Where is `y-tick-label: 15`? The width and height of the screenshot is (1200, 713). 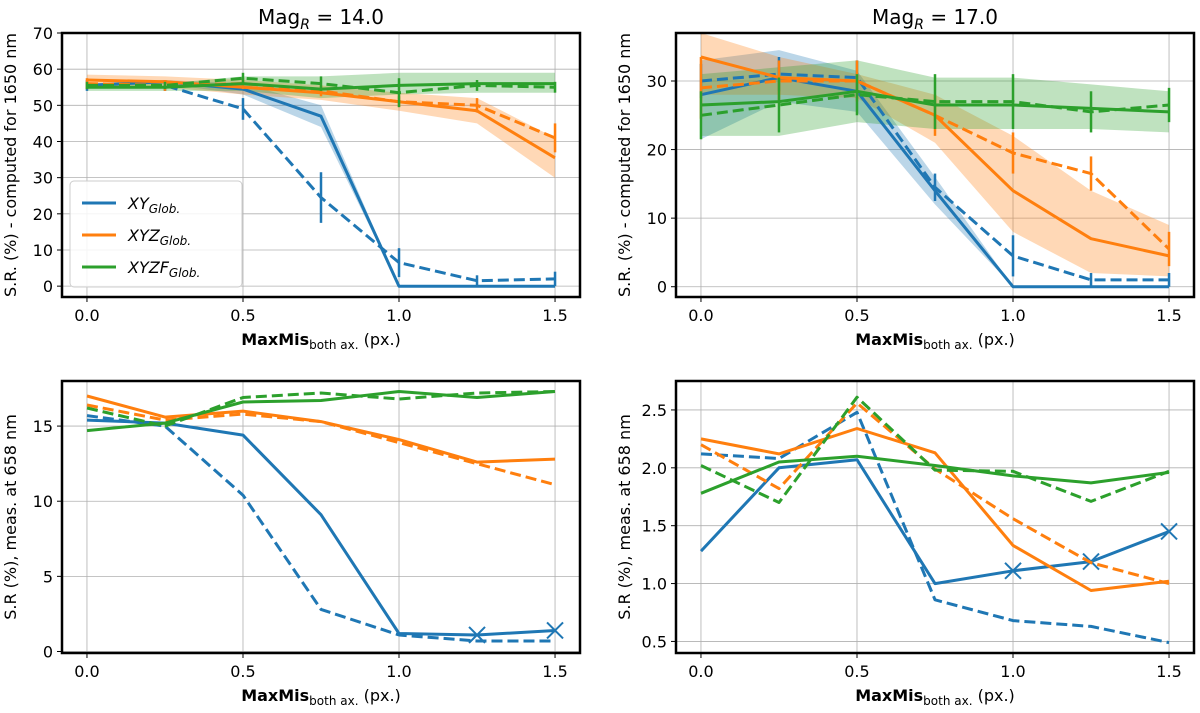
y-tick-label: 15 is located at coordinates (43, 426).